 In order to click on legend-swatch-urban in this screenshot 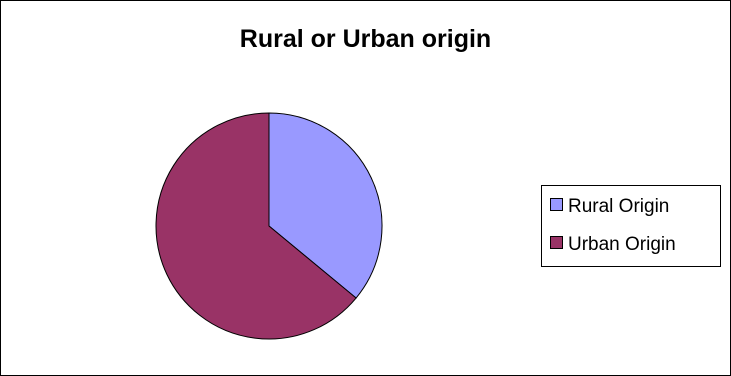, I will do `click(556, 242)`.